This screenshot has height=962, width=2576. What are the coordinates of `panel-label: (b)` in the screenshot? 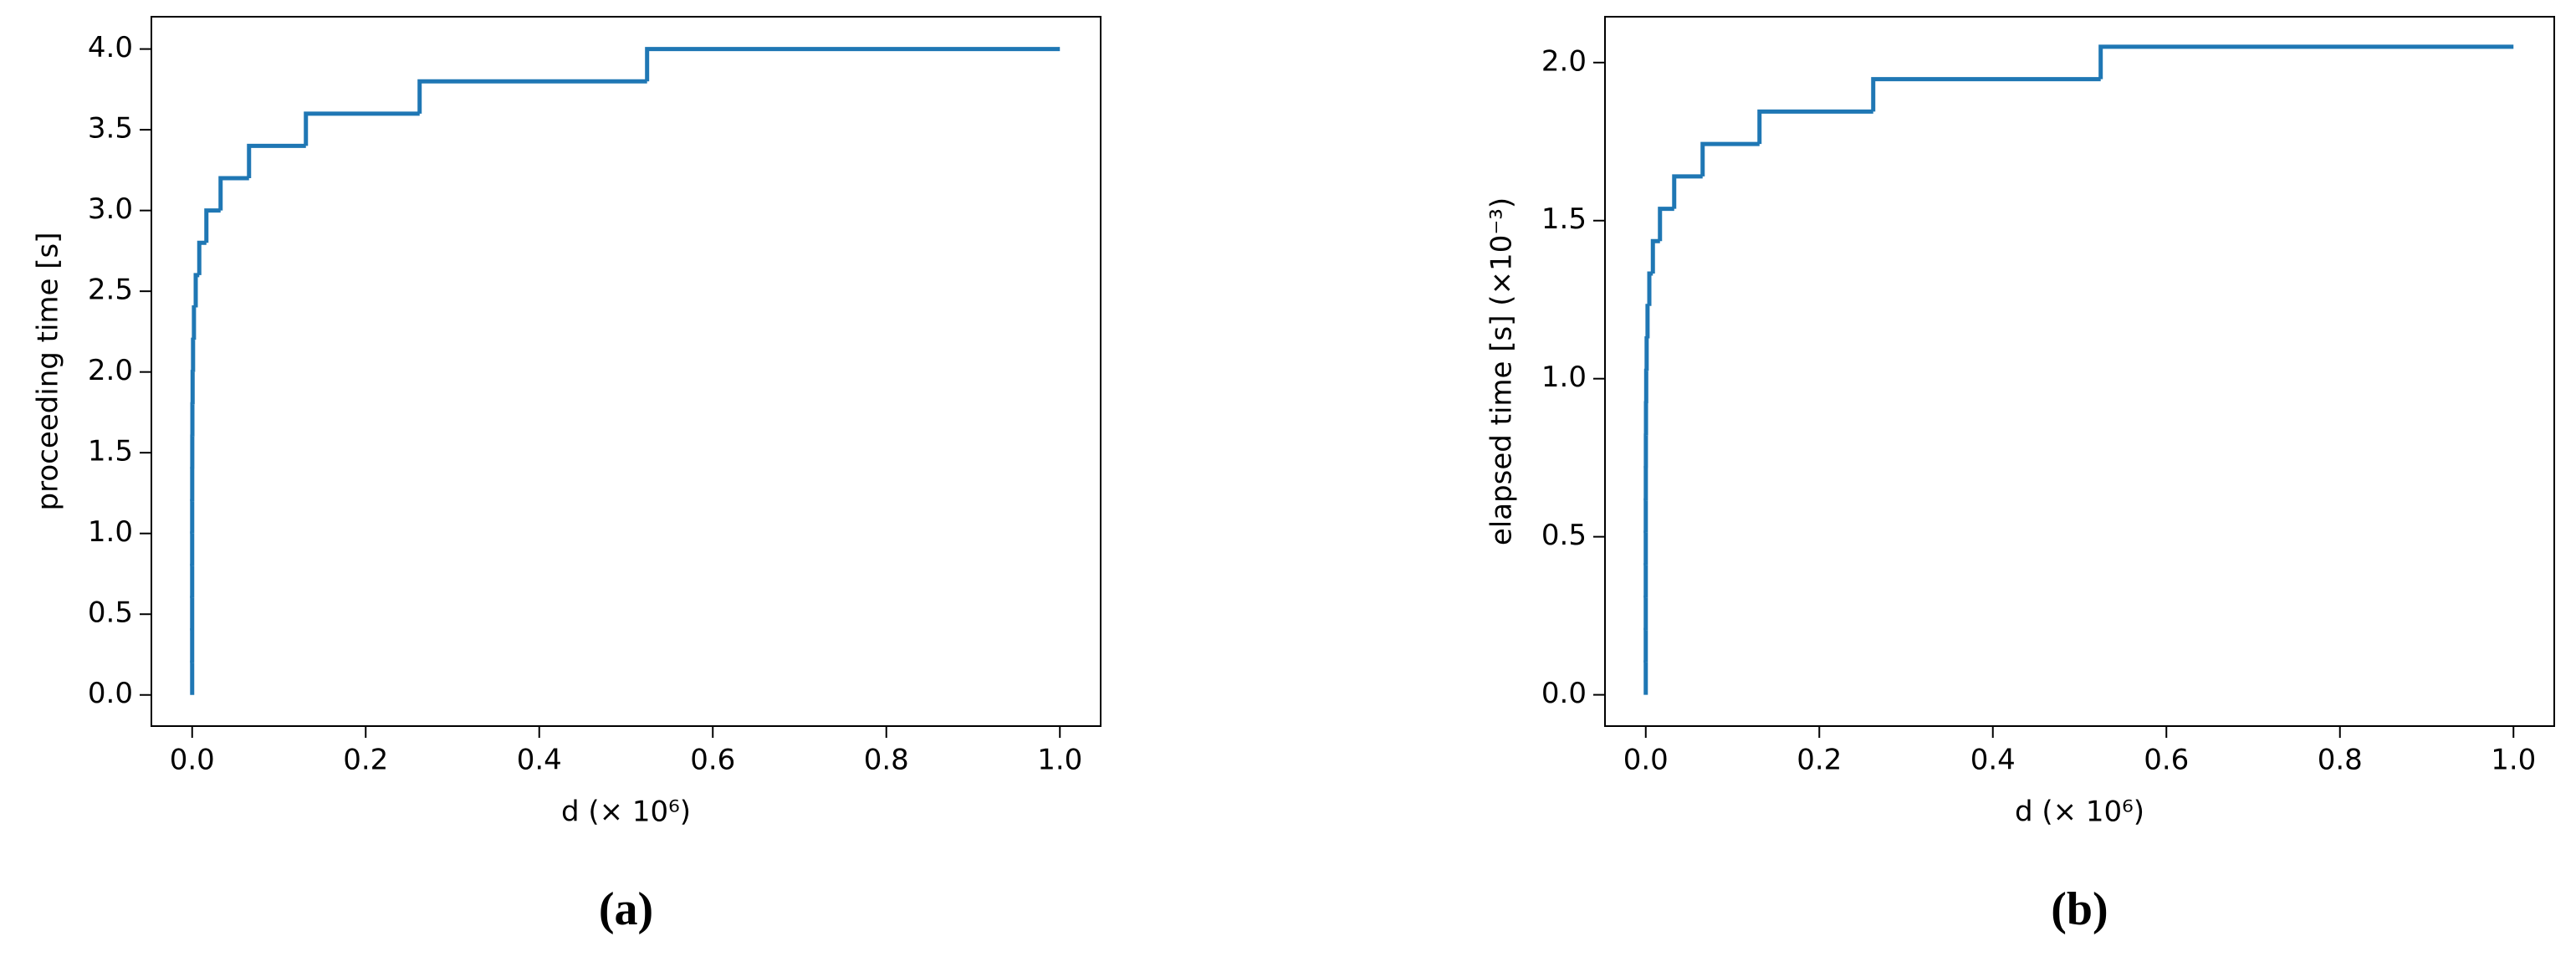 It's located at (2079, 909).